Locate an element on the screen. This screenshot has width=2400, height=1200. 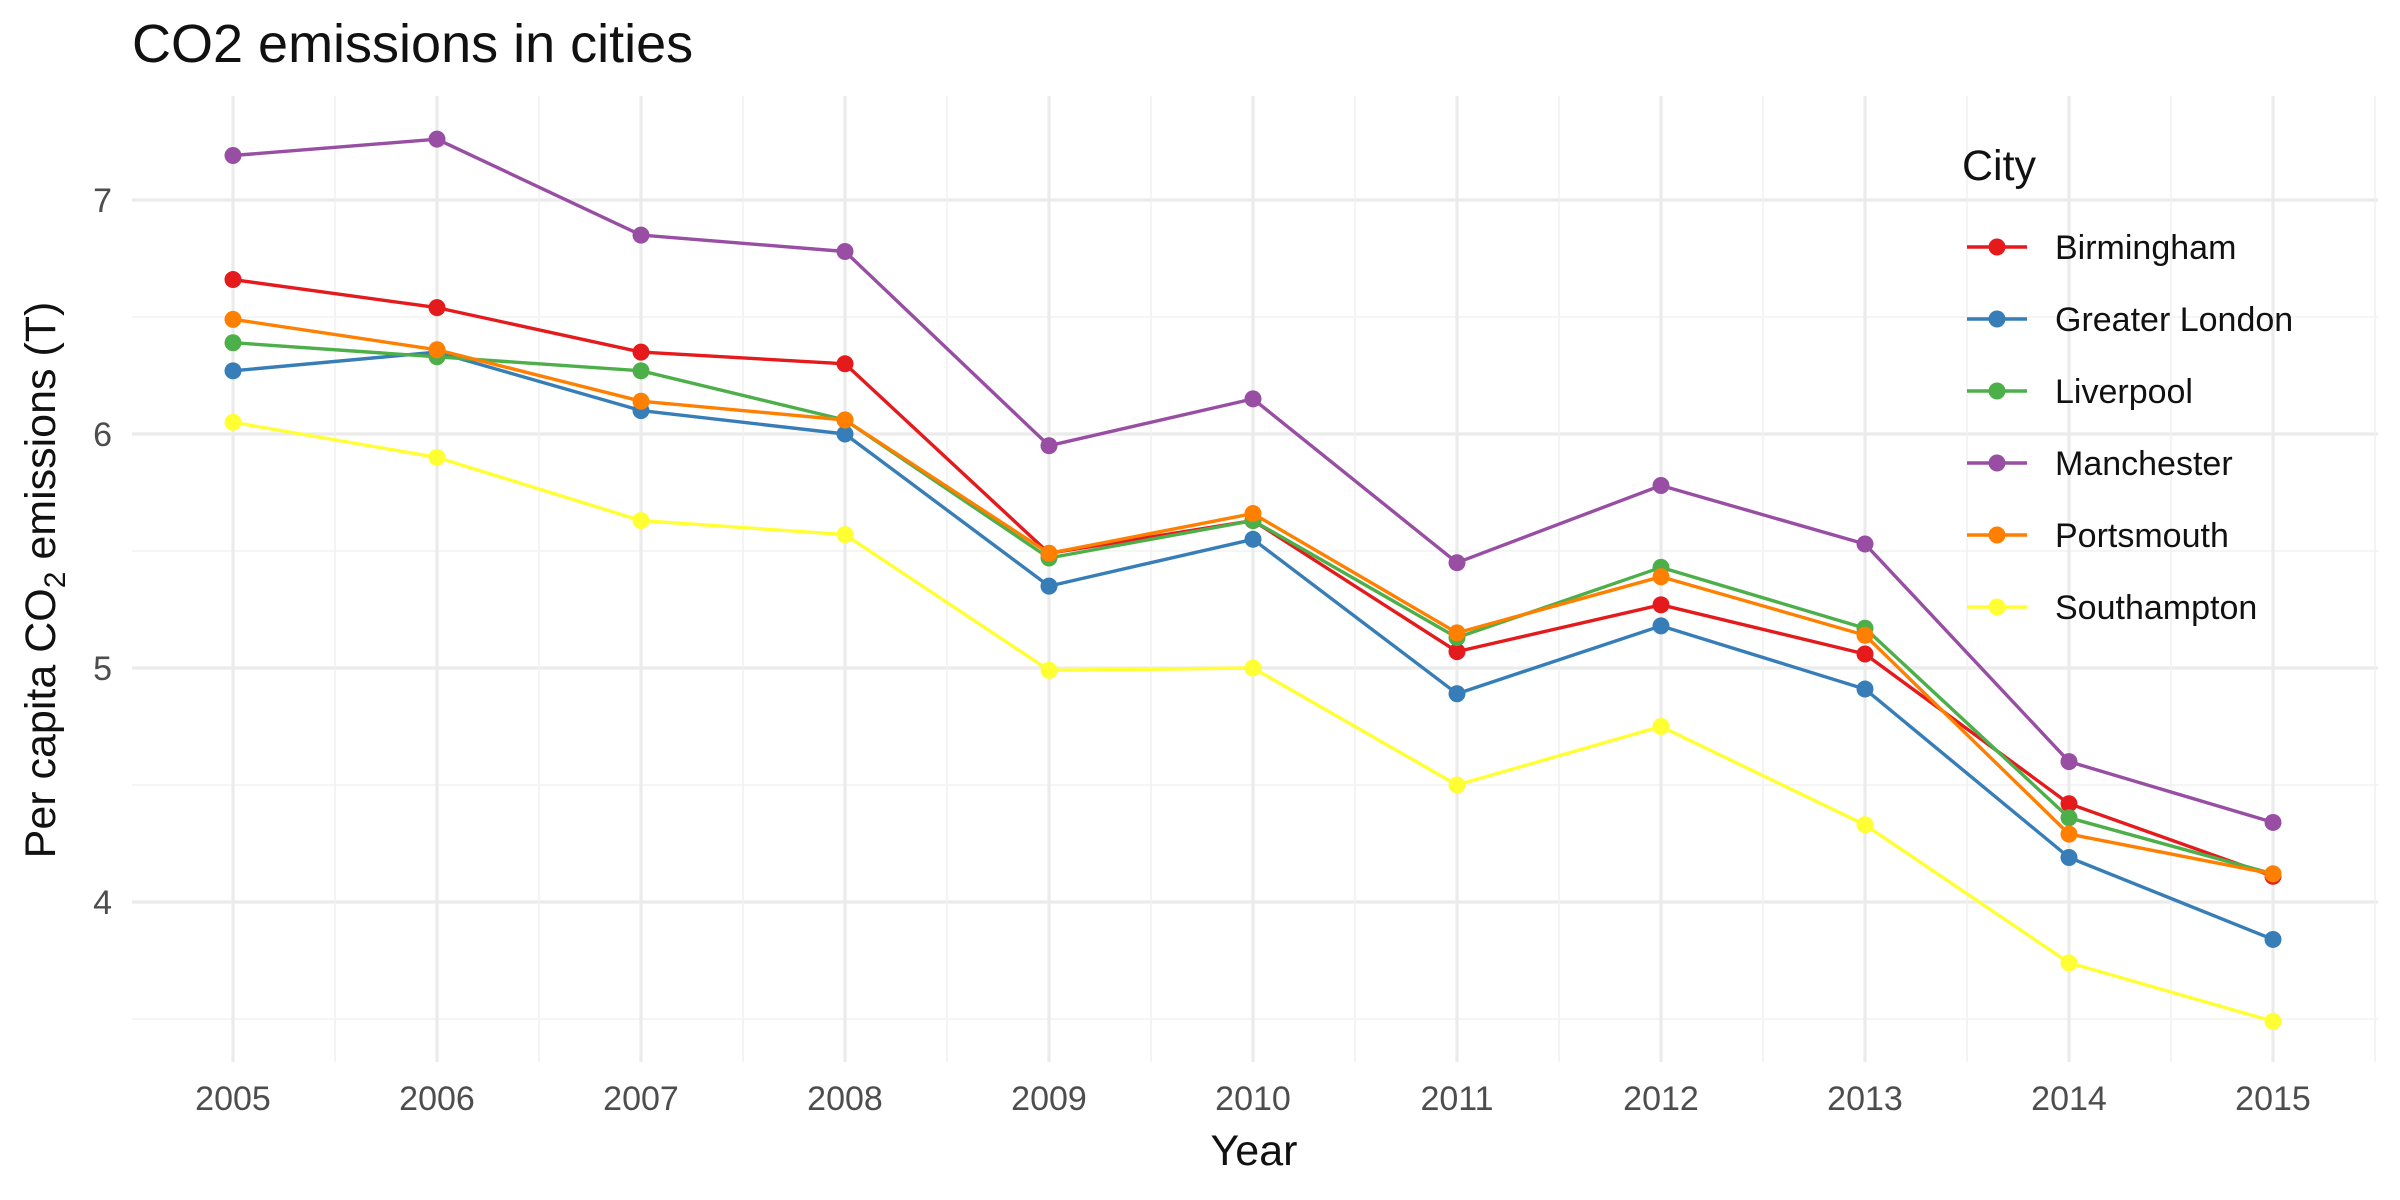
x-tick-label: 2011 is located at coordinates (1456, 1099).